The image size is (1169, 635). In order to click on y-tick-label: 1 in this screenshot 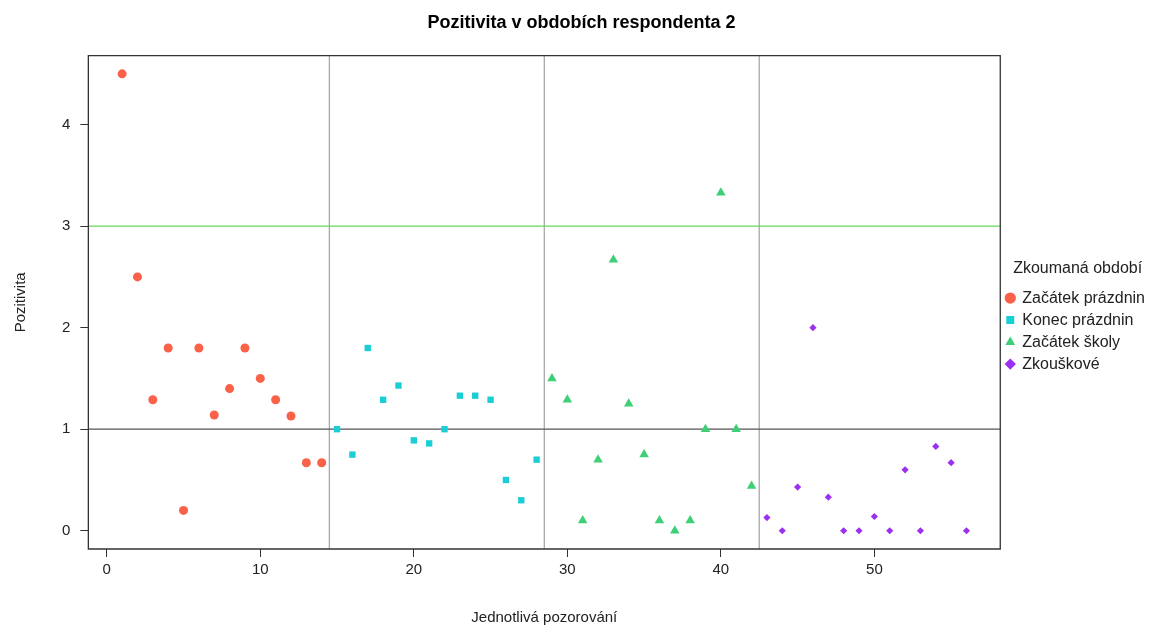, I will do `click(66, 428)`.